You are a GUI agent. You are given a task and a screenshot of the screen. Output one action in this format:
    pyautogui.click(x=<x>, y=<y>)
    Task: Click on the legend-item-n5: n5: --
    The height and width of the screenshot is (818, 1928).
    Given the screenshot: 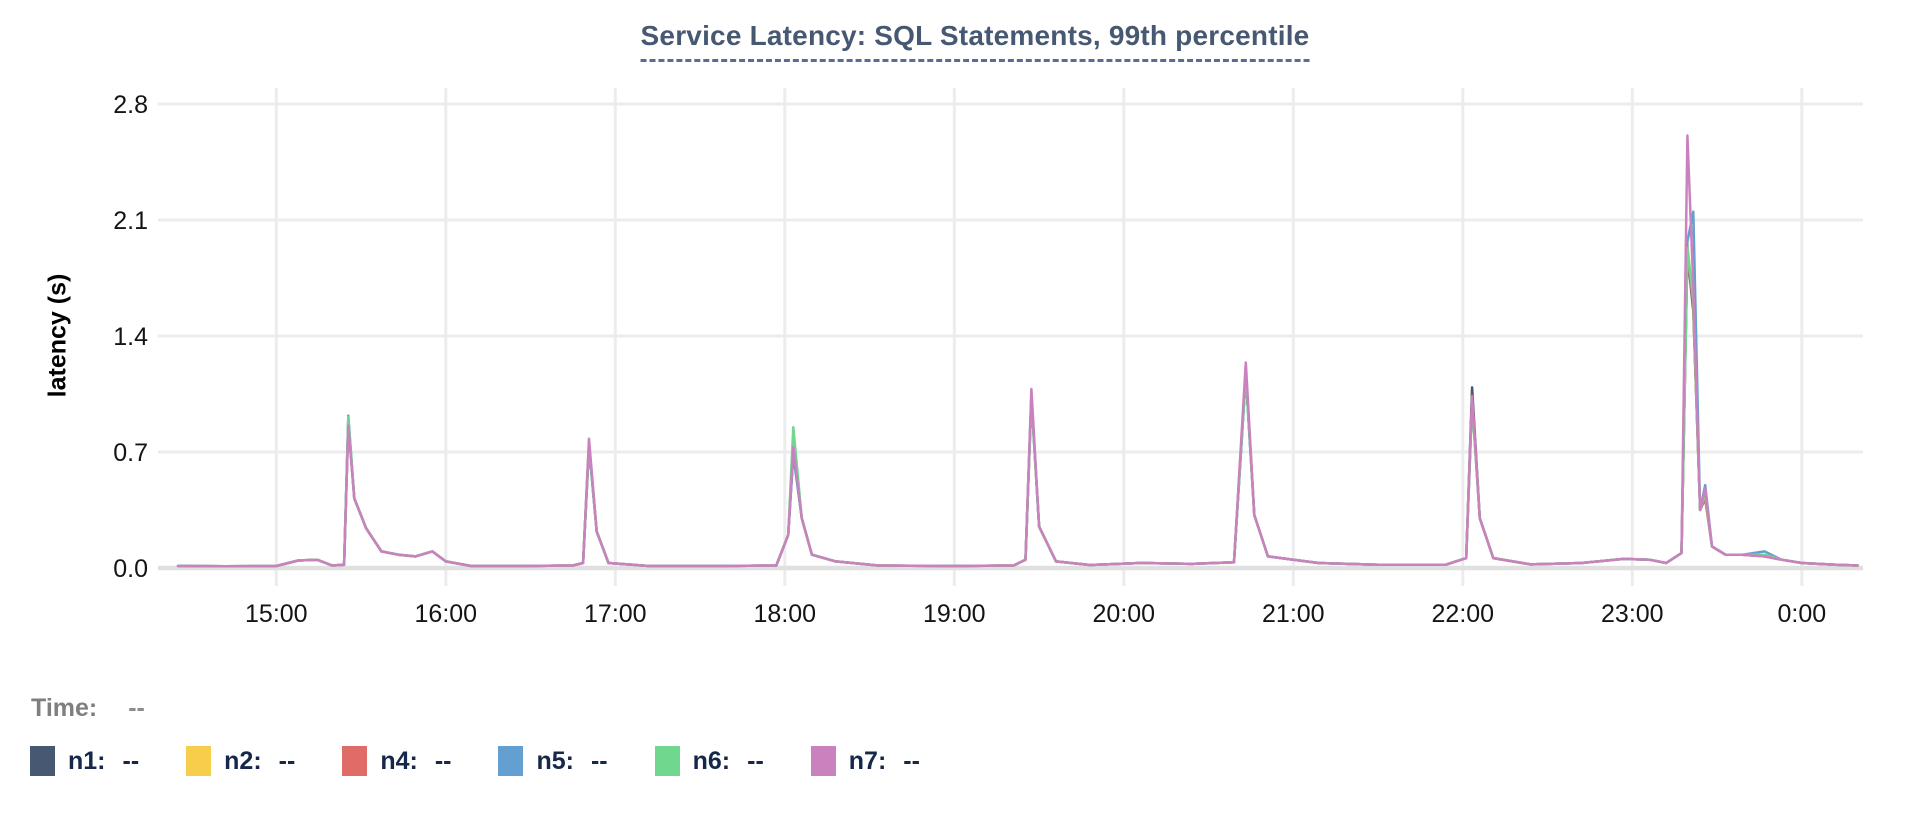 What is the action you would take?
    pyautogui.click(x=553, y=761)
    